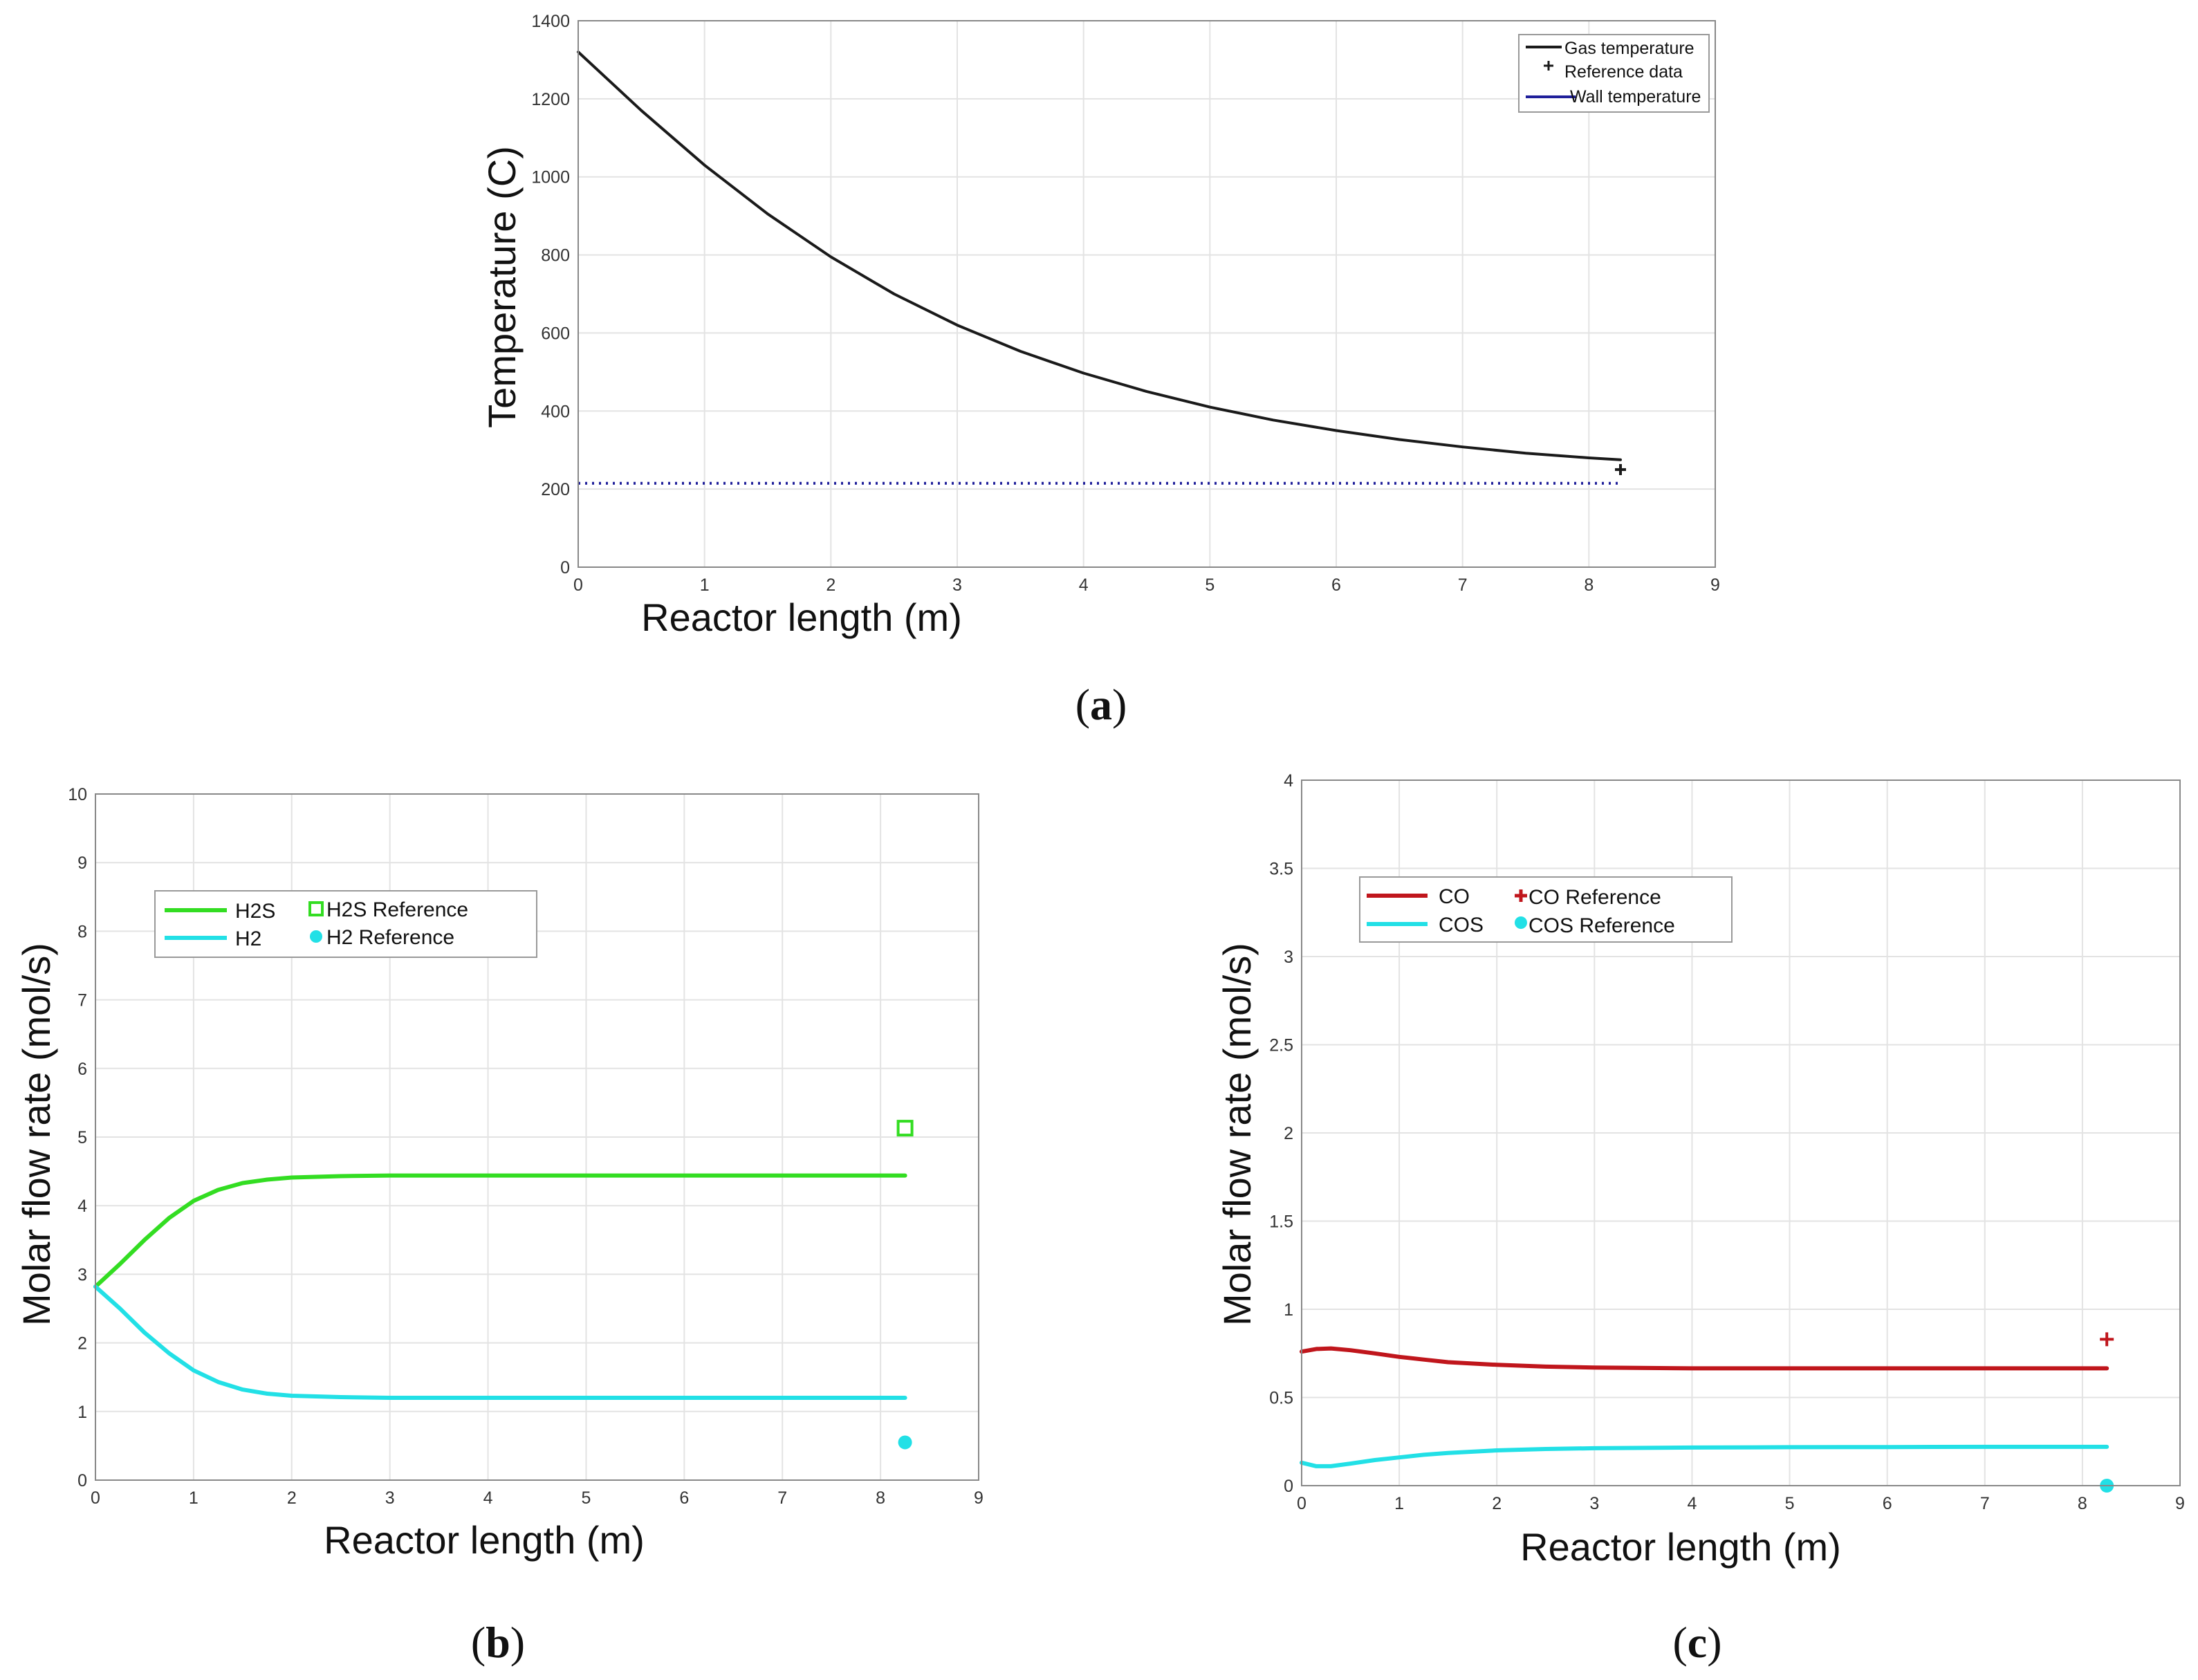 The height and width of the screenshot is (1680, 2198). Describe the element at coordinates (1336, 585) in the screenshot. I see `panel-a-x-tick-label: 6` at that location.